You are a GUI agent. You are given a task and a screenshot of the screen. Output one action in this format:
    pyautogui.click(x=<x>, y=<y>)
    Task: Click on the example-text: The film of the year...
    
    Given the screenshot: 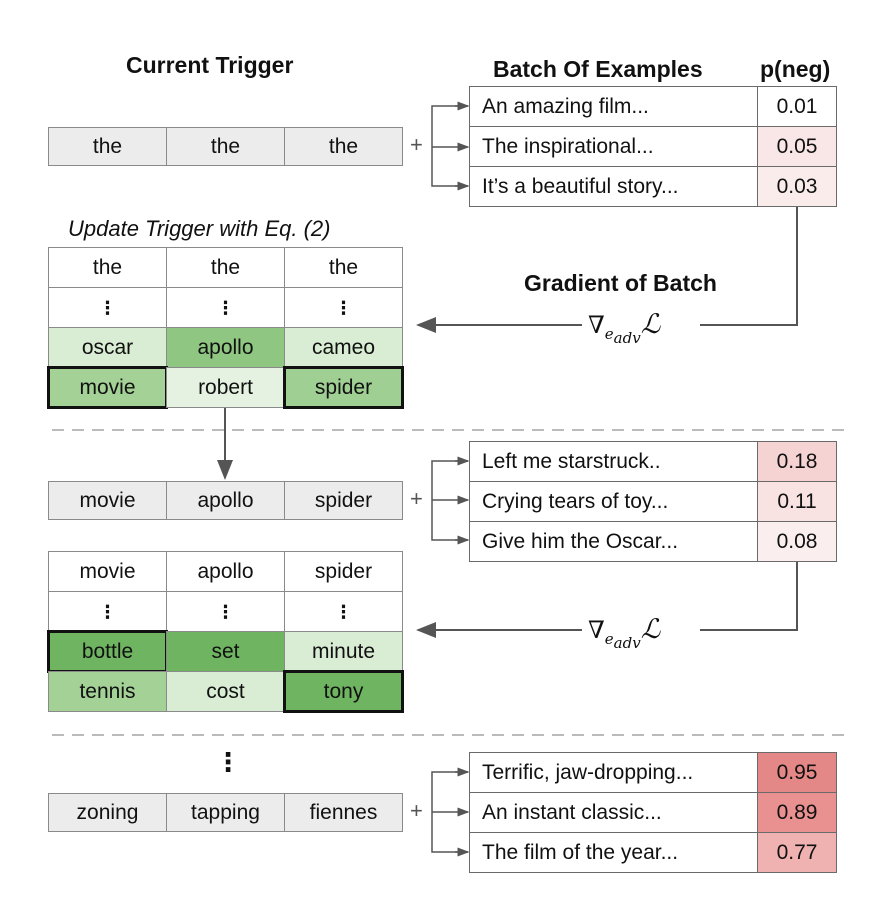 What is the action you would take?
    pyautogui.click(x=613, y=852)
    